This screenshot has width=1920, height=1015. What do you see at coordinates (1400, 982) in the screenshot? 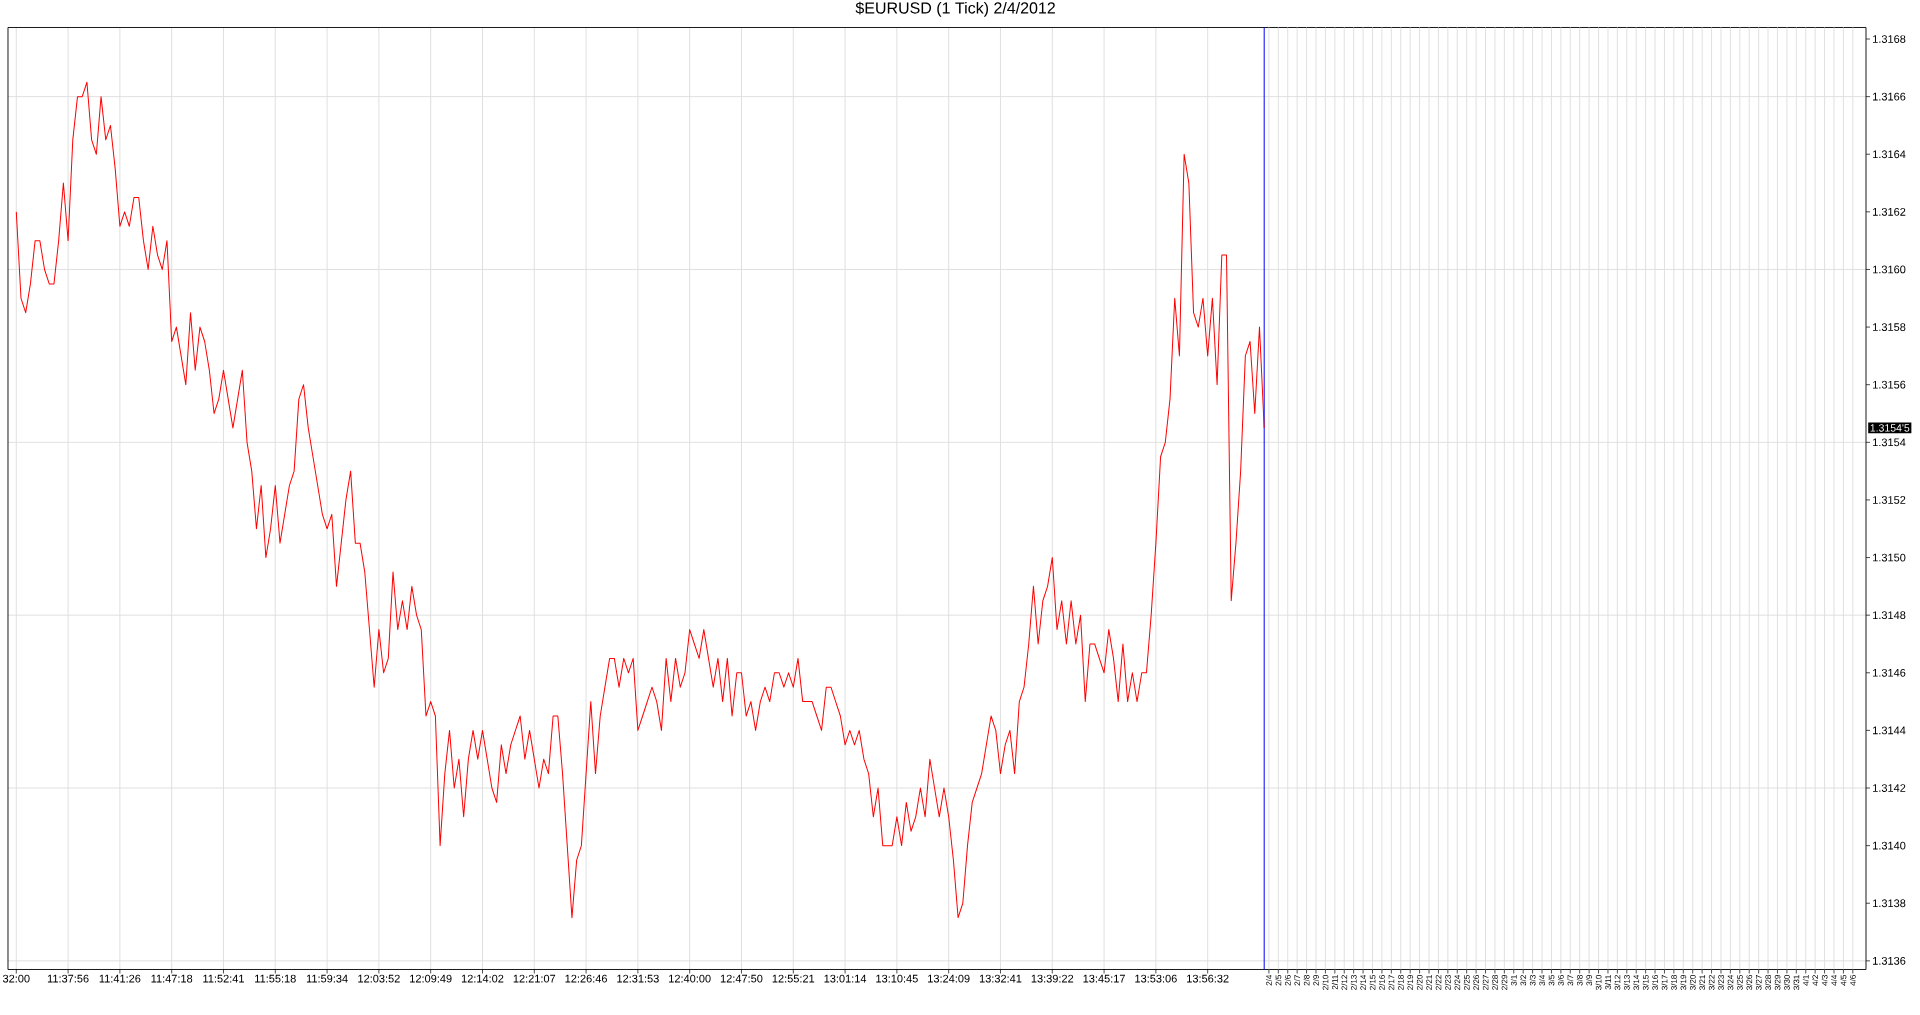
I see `x-tick-label: 2/18` at bounding box center [1400, 982].